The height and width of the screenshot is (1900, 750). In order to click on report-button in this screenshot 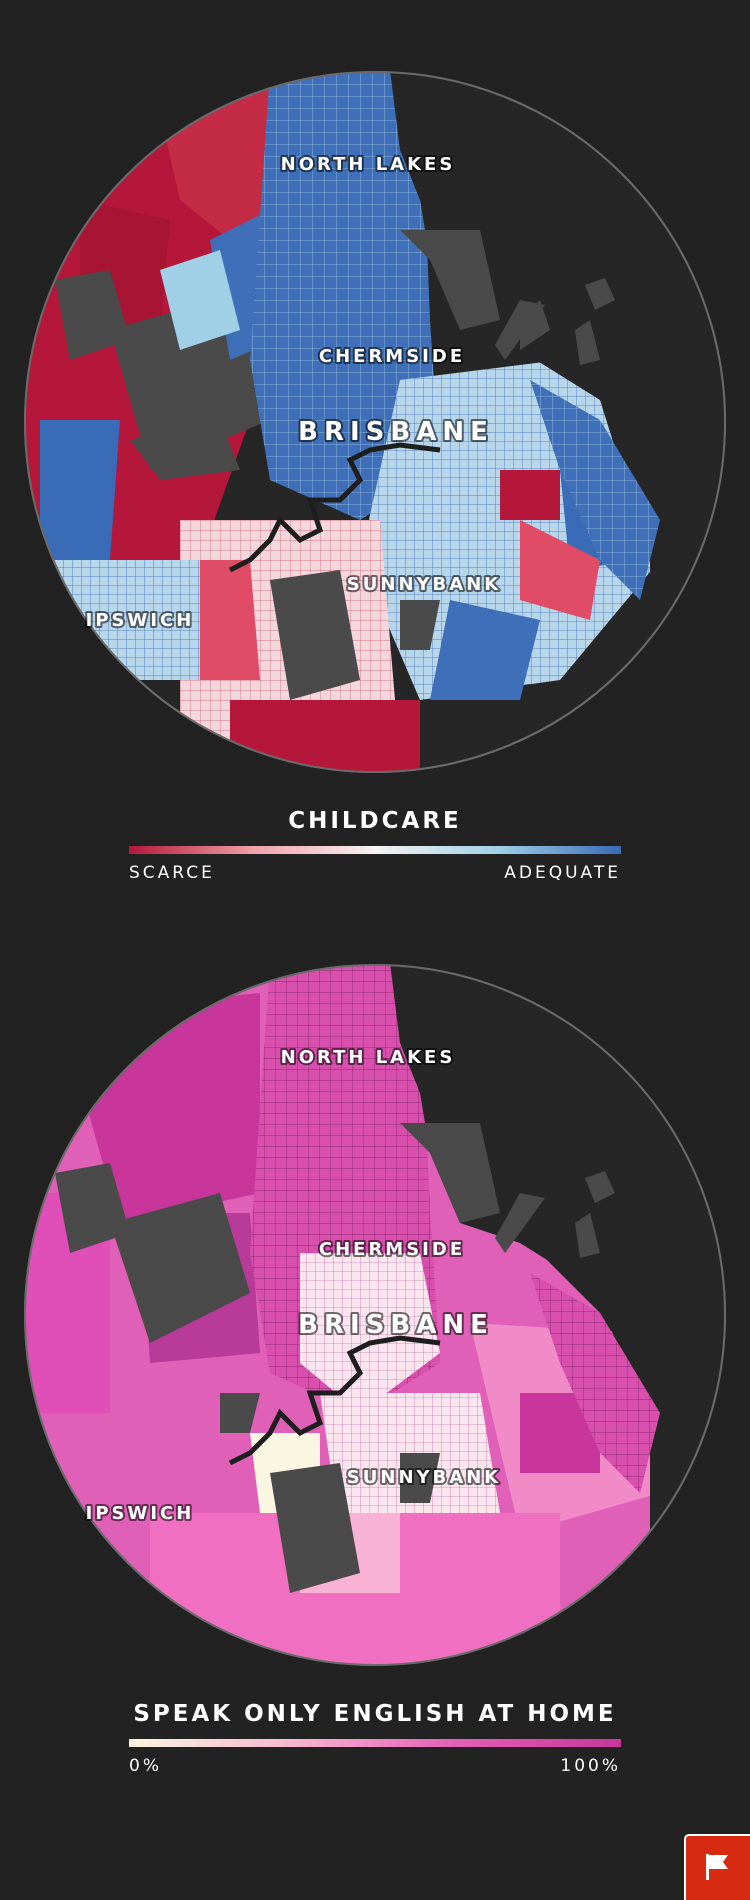, I will do `click(717, 1867)`.